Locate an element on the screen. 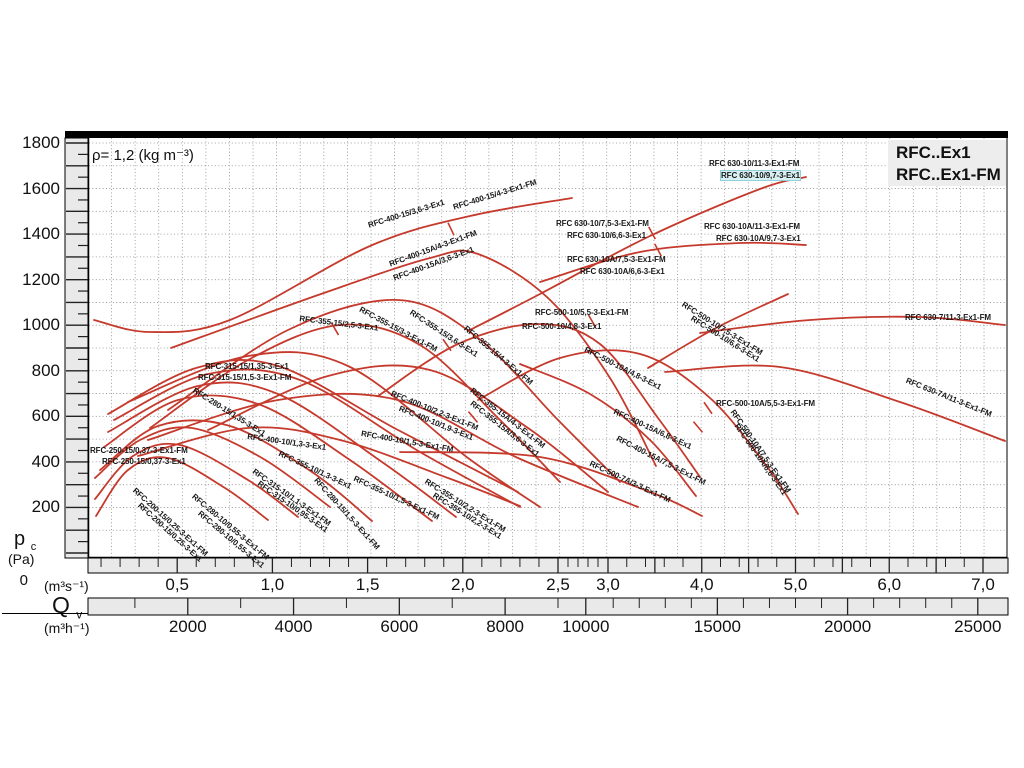 This screenshot has height=768, width=1024. curve-label: RFC-500-10/4,8-3-Ex1 is located at coordinates (562, 326).